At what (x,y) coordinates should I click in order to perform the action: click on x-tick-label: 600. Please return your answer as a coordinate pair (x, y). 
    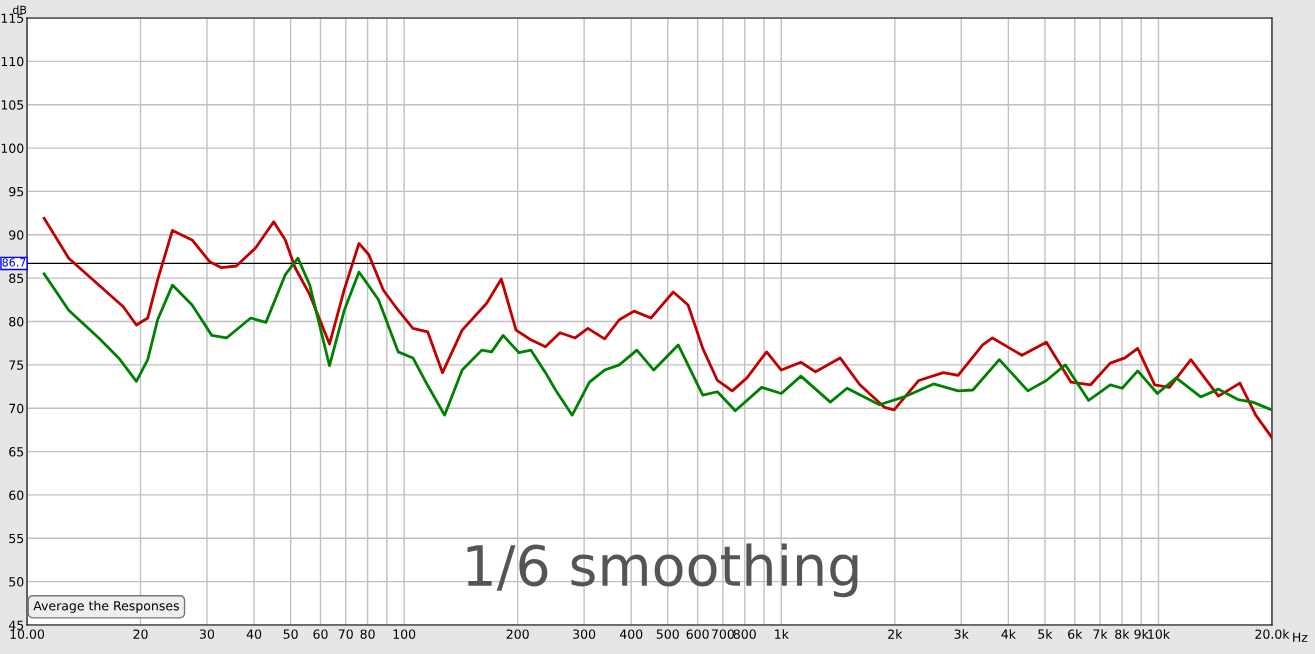
    Looking at the image, I should click on (697, 634).